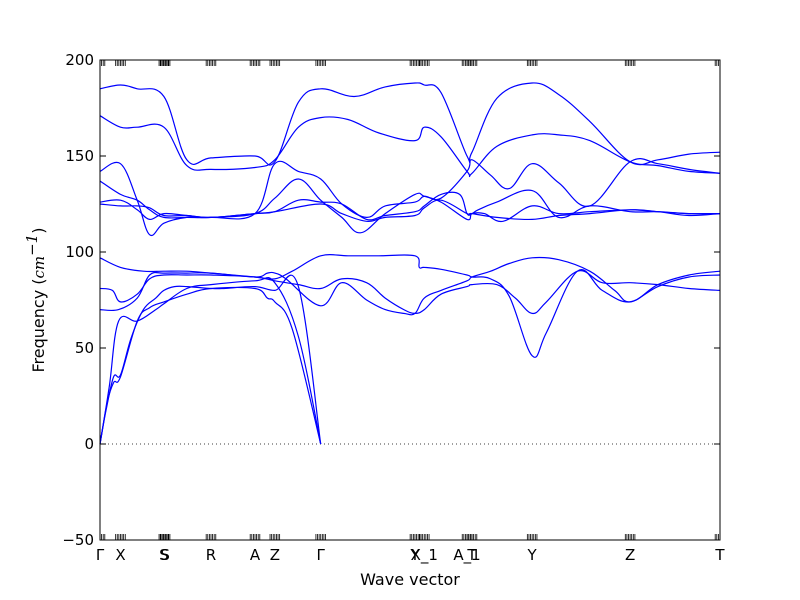  I want to click on y-axis-label: Frequency (cm−1), so click(35, 300).